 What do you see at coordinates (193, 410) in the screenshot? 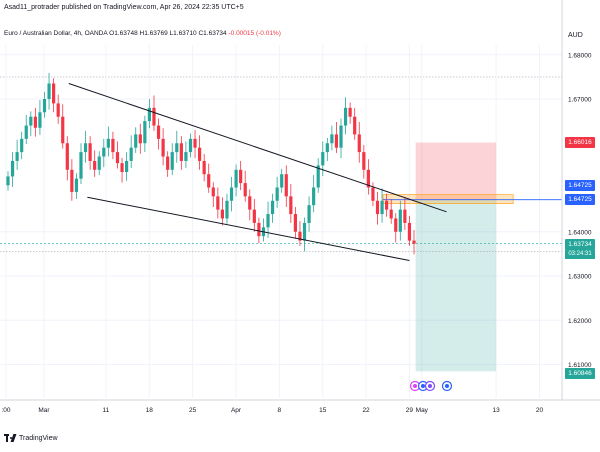
I see `time-tick-label: 25` at bounding box center [193, 410].